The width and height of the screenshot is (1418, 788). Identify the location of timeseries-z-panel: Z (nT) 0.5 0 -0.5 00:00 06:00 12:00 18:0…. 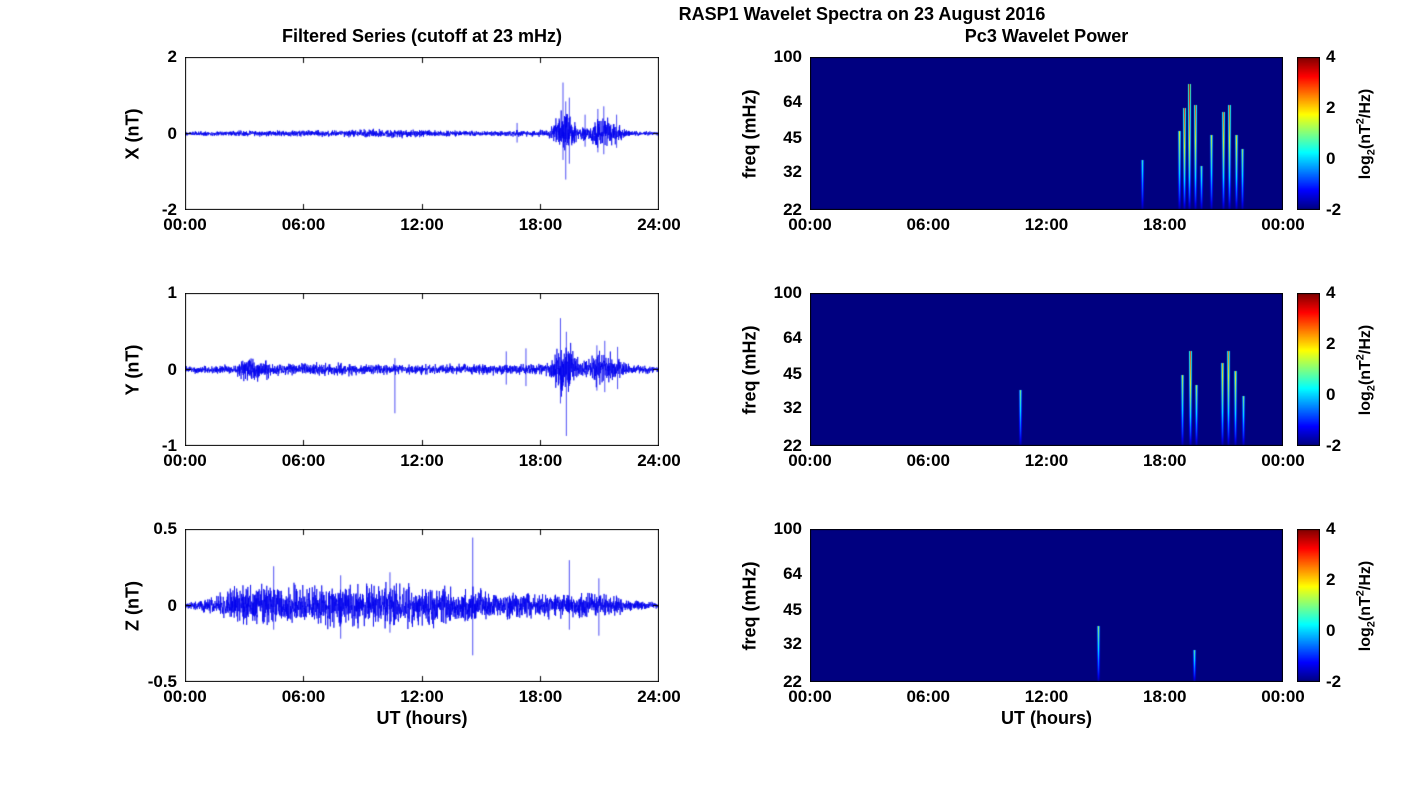
(402, 612).